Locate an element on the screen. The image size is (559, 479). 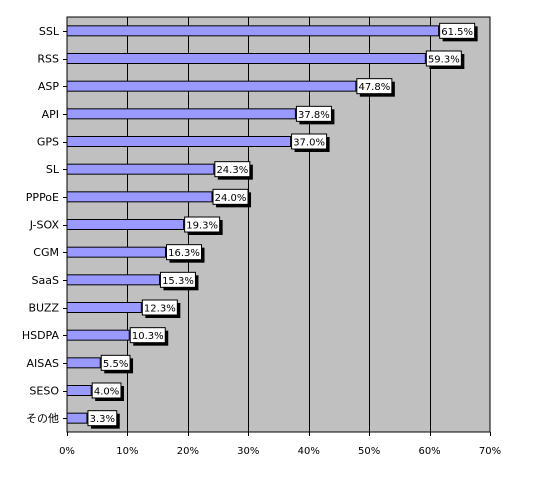
x-tick-label: 20% is located at coordinates (188, 451).